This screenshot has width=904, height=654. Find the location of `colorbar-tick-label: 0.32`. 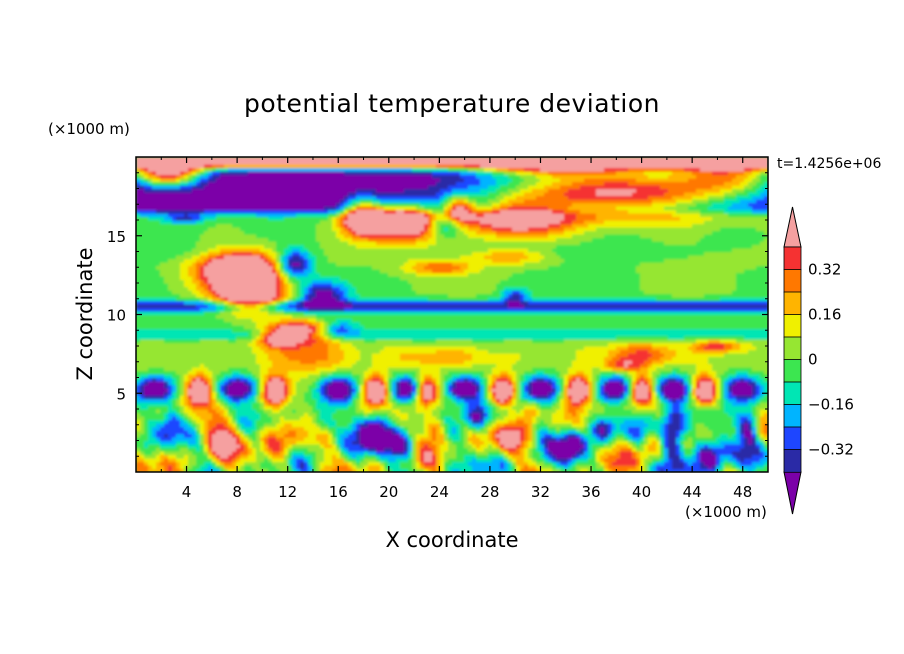

colorbar-tick-label: 0.32 is located at coordinates (824, 270).